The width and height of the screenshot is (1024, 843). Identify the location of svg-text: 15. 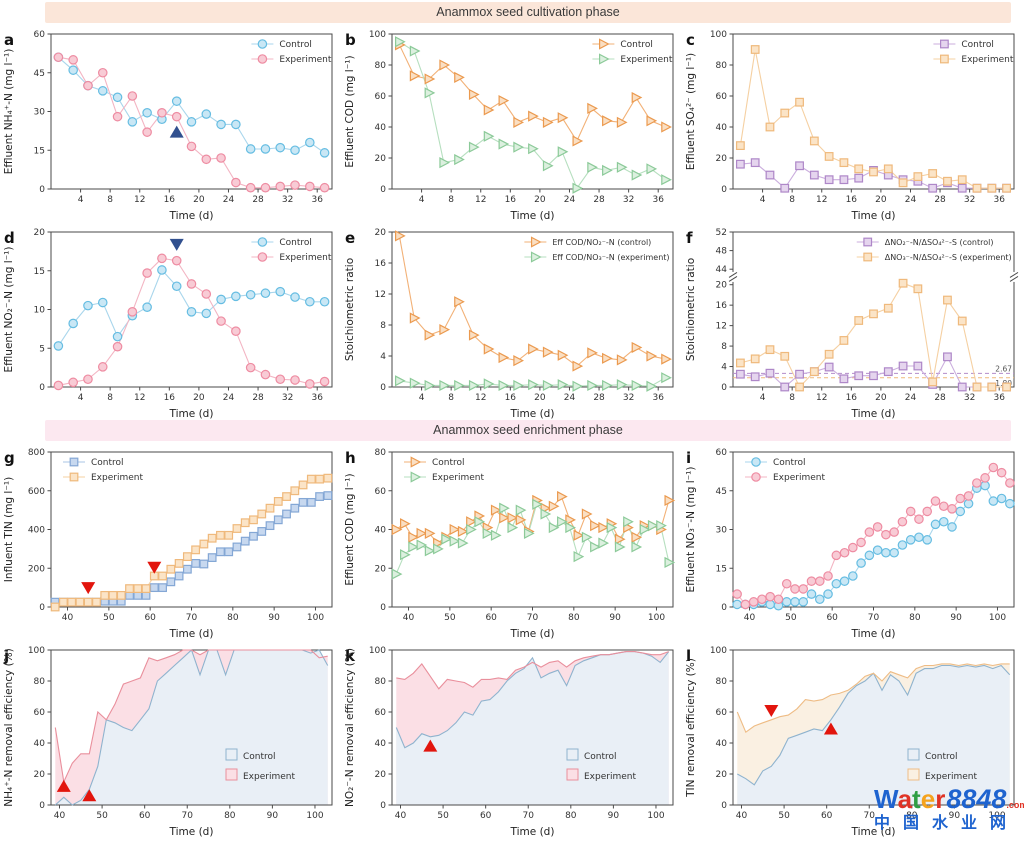
(39, 151).